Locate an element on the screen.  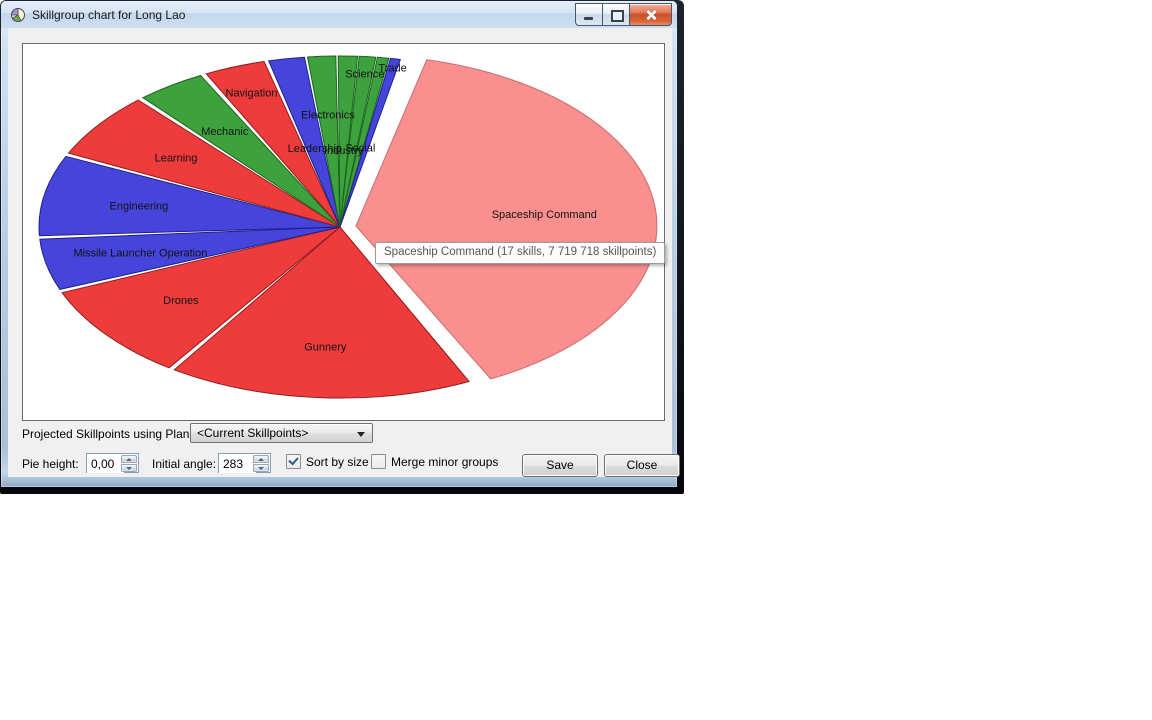
sort-by-size-checkbox is located at coordinates (293, 461).